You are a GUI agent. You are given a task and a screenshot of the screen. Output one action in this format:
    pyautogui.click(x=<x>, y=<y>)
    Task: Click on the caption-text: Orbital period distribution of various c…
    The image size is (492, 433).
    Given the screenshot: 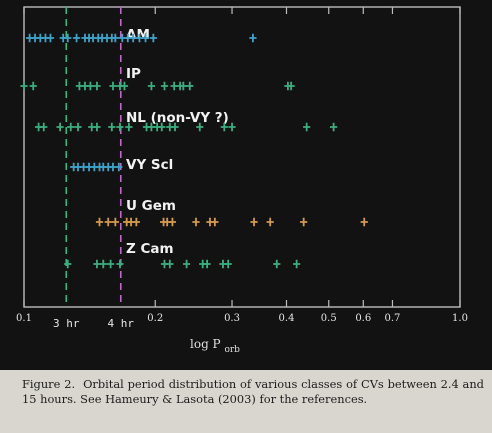 What is the action you would take?
    pyautogui.click(x=253, y=391)
    